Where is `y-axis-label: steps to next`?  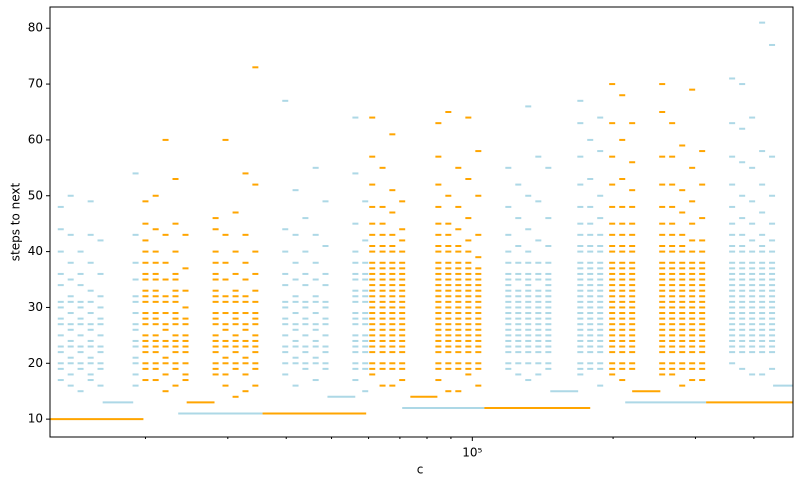 y-axis-label: steps to next is located at coordinates (16, 221).